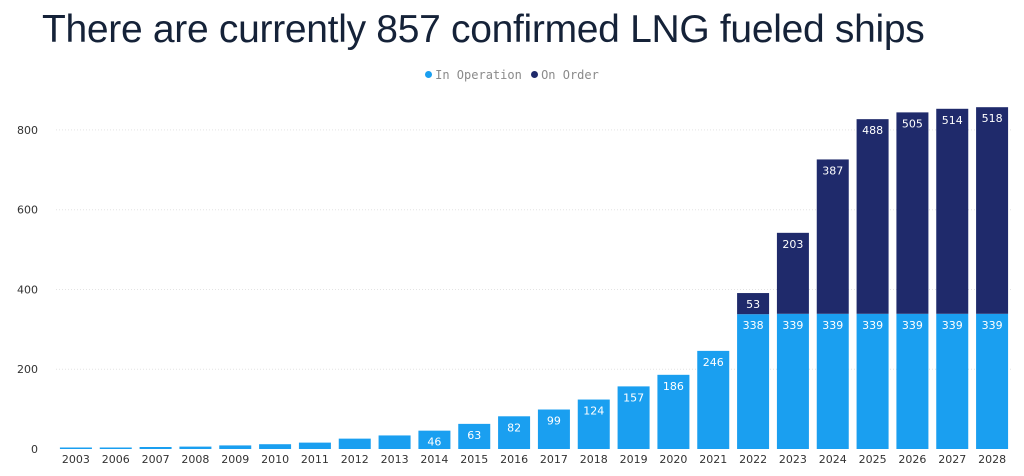 This screenshot has height=476, width=1024. Describe the element at coordinates (116, 459) in the screenshot. I see `x-tick-label: 2006` at that location.